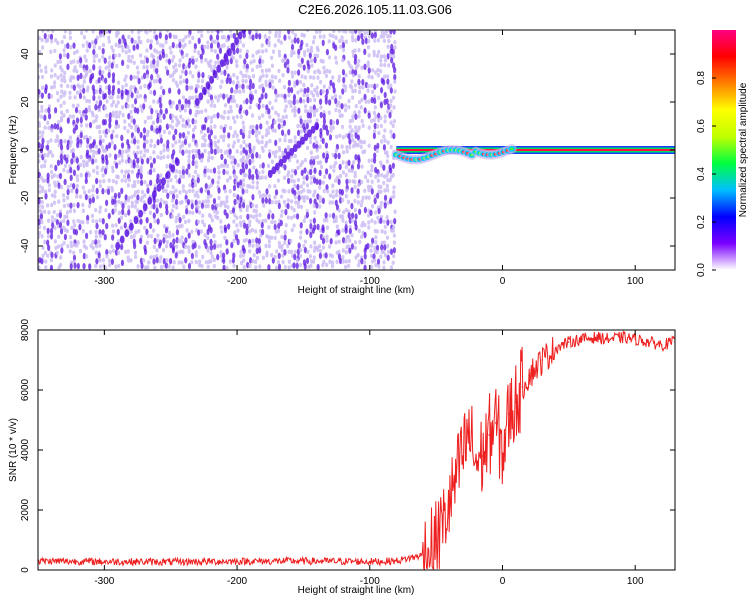 The height and width of the screenshot is (600, 750). Describe the element at coordinates (595, 337) in the screenshot. I see `snr-data-point` at that location.